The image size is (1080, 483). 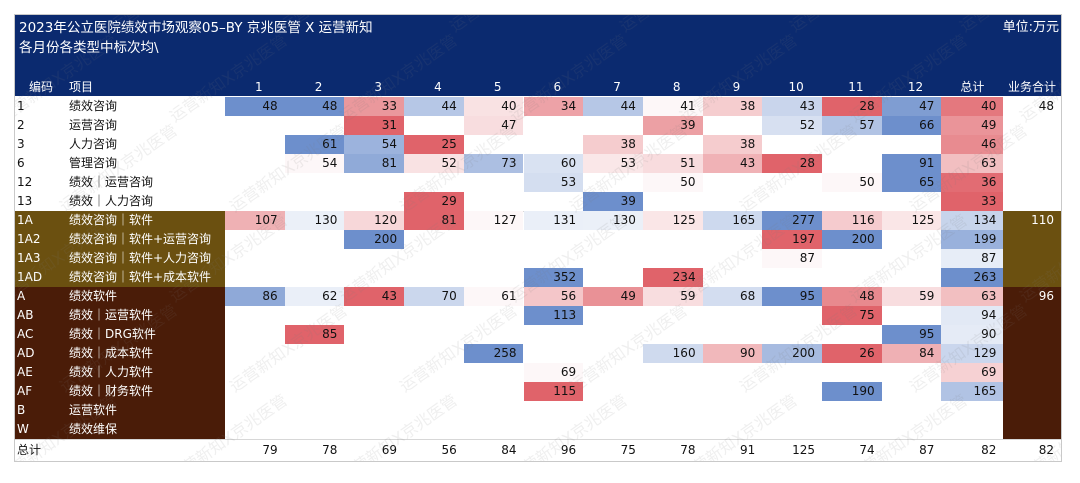 What do you see at coordinates (972, 220) in the screenshot?
I see `value-cell-total: 134` at bounding box center [972, 220].